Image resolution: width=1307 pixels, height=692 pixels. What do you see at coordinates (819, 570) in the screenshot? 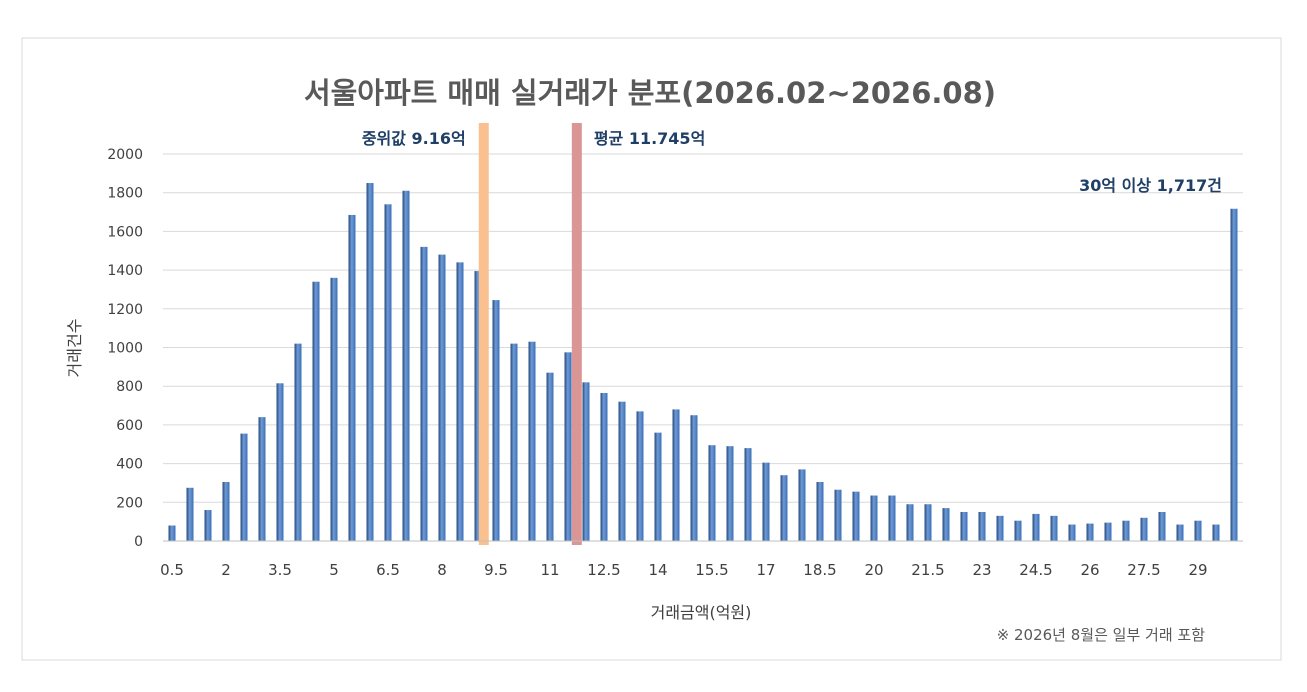
I see `x-tick-label: 18.5` at bounding box center [819, 570].